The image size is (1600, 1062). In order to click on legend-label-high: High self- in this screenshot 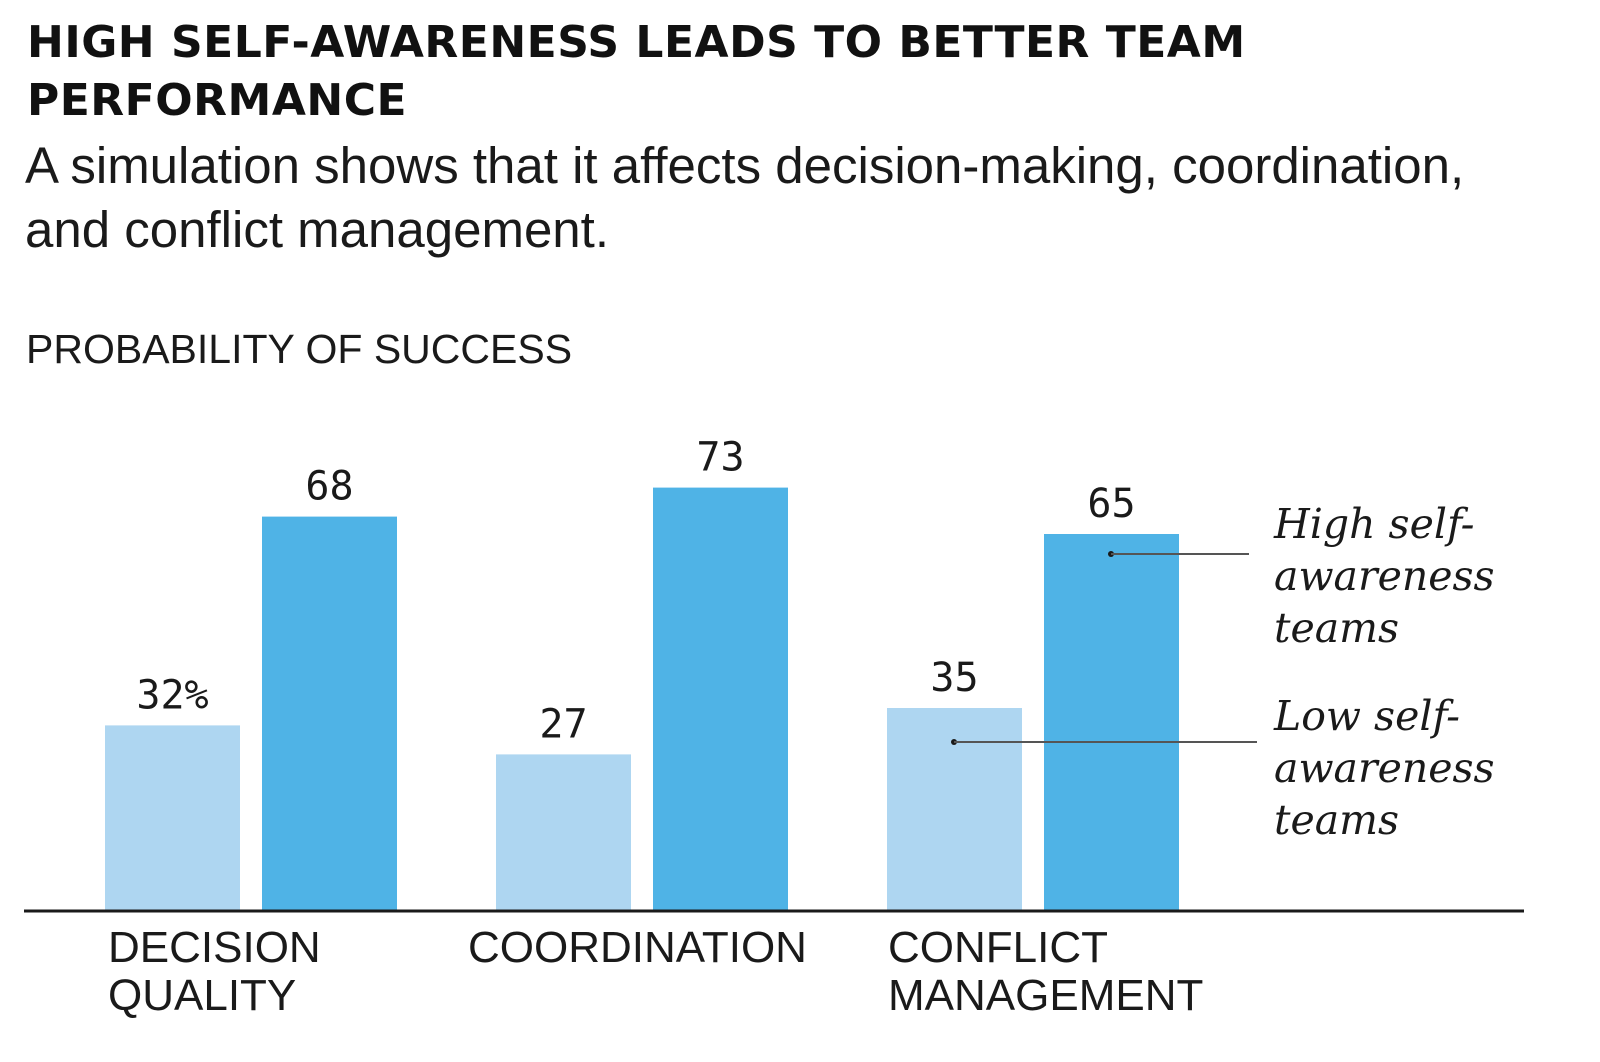, I will do `click(1374, 524)`.